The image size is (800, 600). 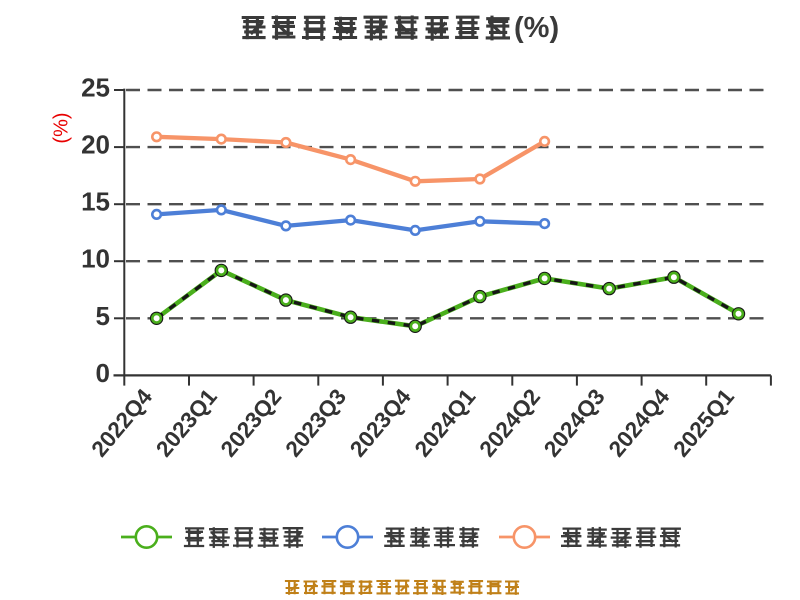 I want to click on svg-text: 5, so click(x=103, y=316).